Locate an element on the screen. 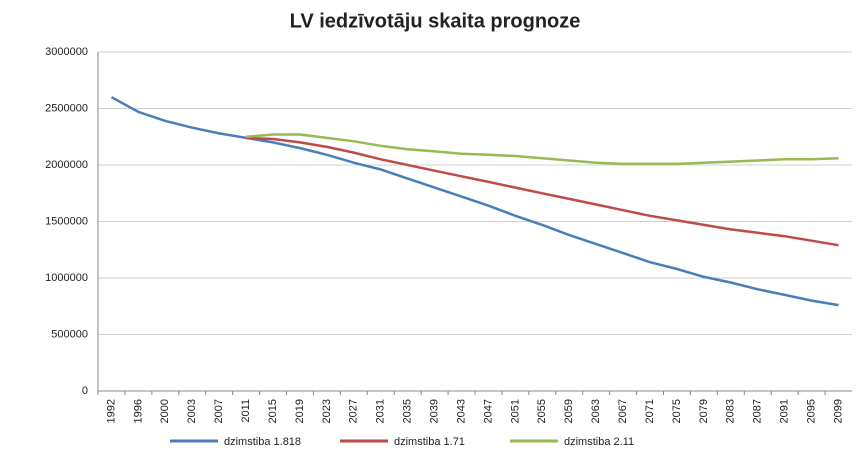 The width and height of the screenshot is (859, 455). y-tick-label: 500000 is located at coordinates (69, 334).